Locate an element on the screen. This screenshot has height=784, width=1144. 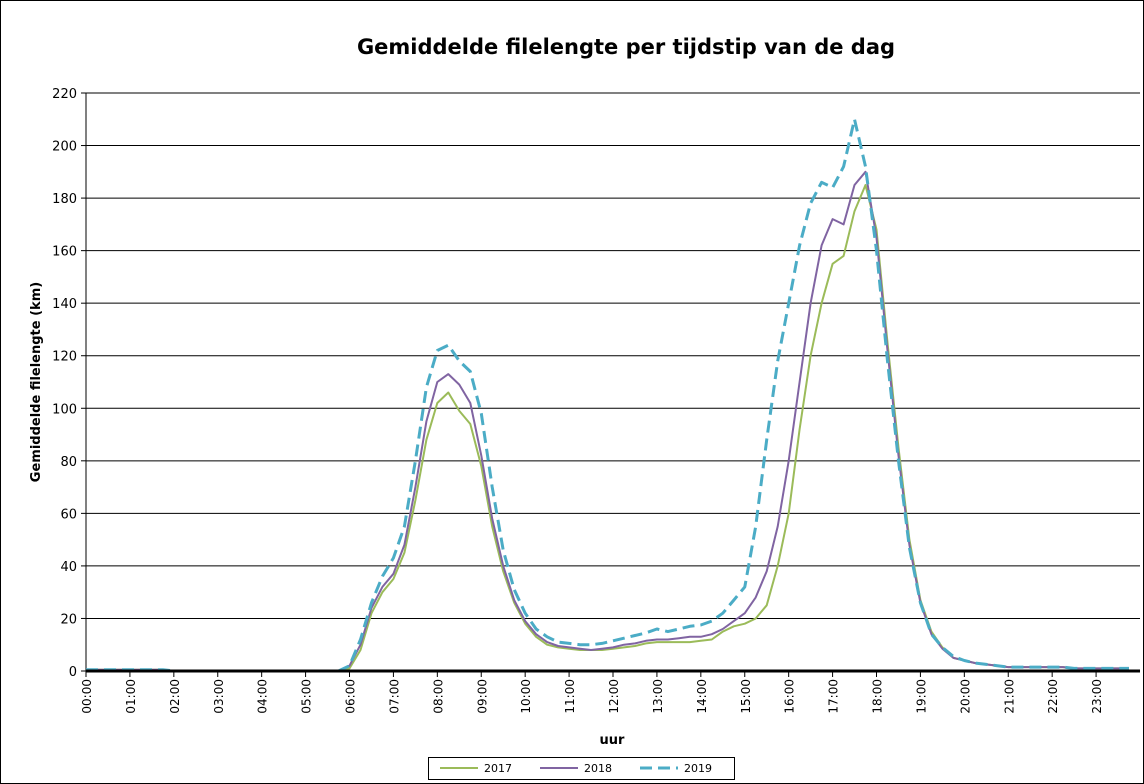
x-tick-label: 01:00 is located at coordinates (131, 696).